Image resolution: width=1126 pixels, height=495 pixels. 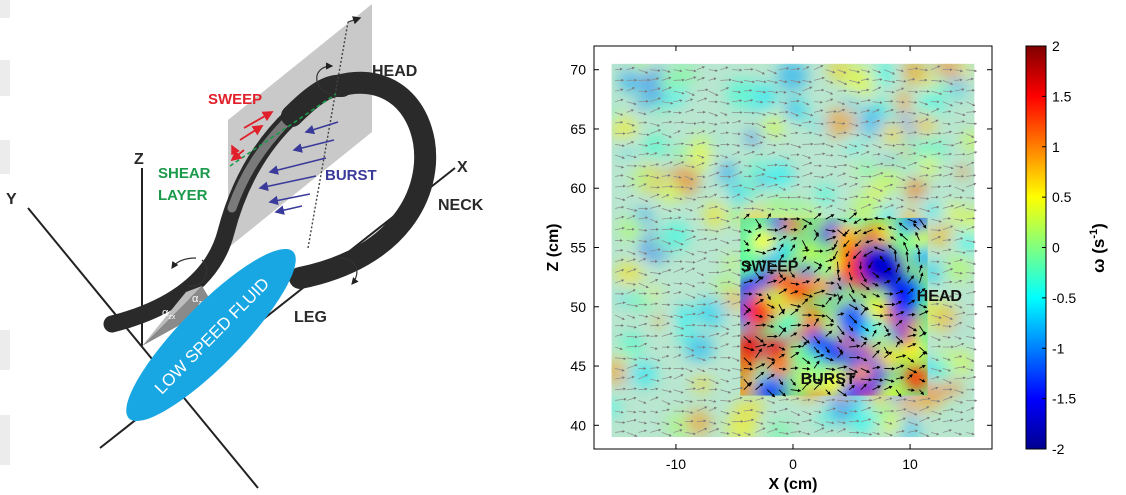 What do you see at coordinates (461, 205) in the screenshot?
I see `neck-label: NECK` at bounding box center [461, 205].